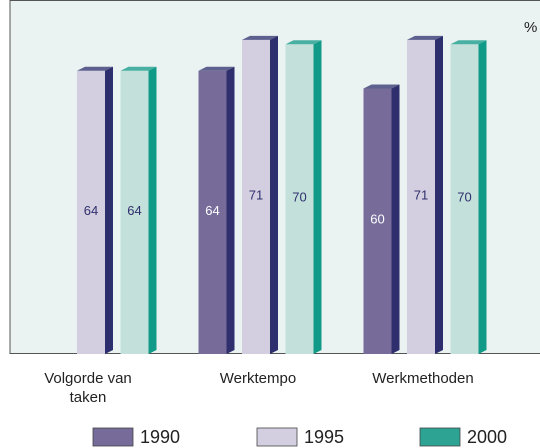 Image resolution: width=540 pixels, height=448 pixels. What do you see at coordinates (324, 437) in the screenshot?
I see `legend-label: 1995` at bounding box center [324, 437].